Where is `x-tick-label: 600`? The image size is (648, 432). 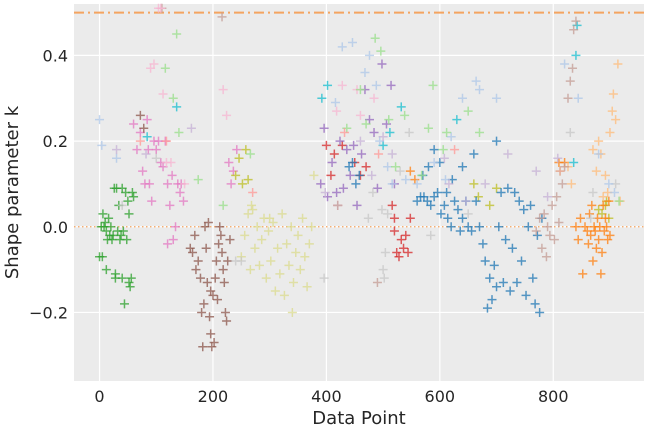
x-tick-label: 600 is located at coordinates (440, 396).